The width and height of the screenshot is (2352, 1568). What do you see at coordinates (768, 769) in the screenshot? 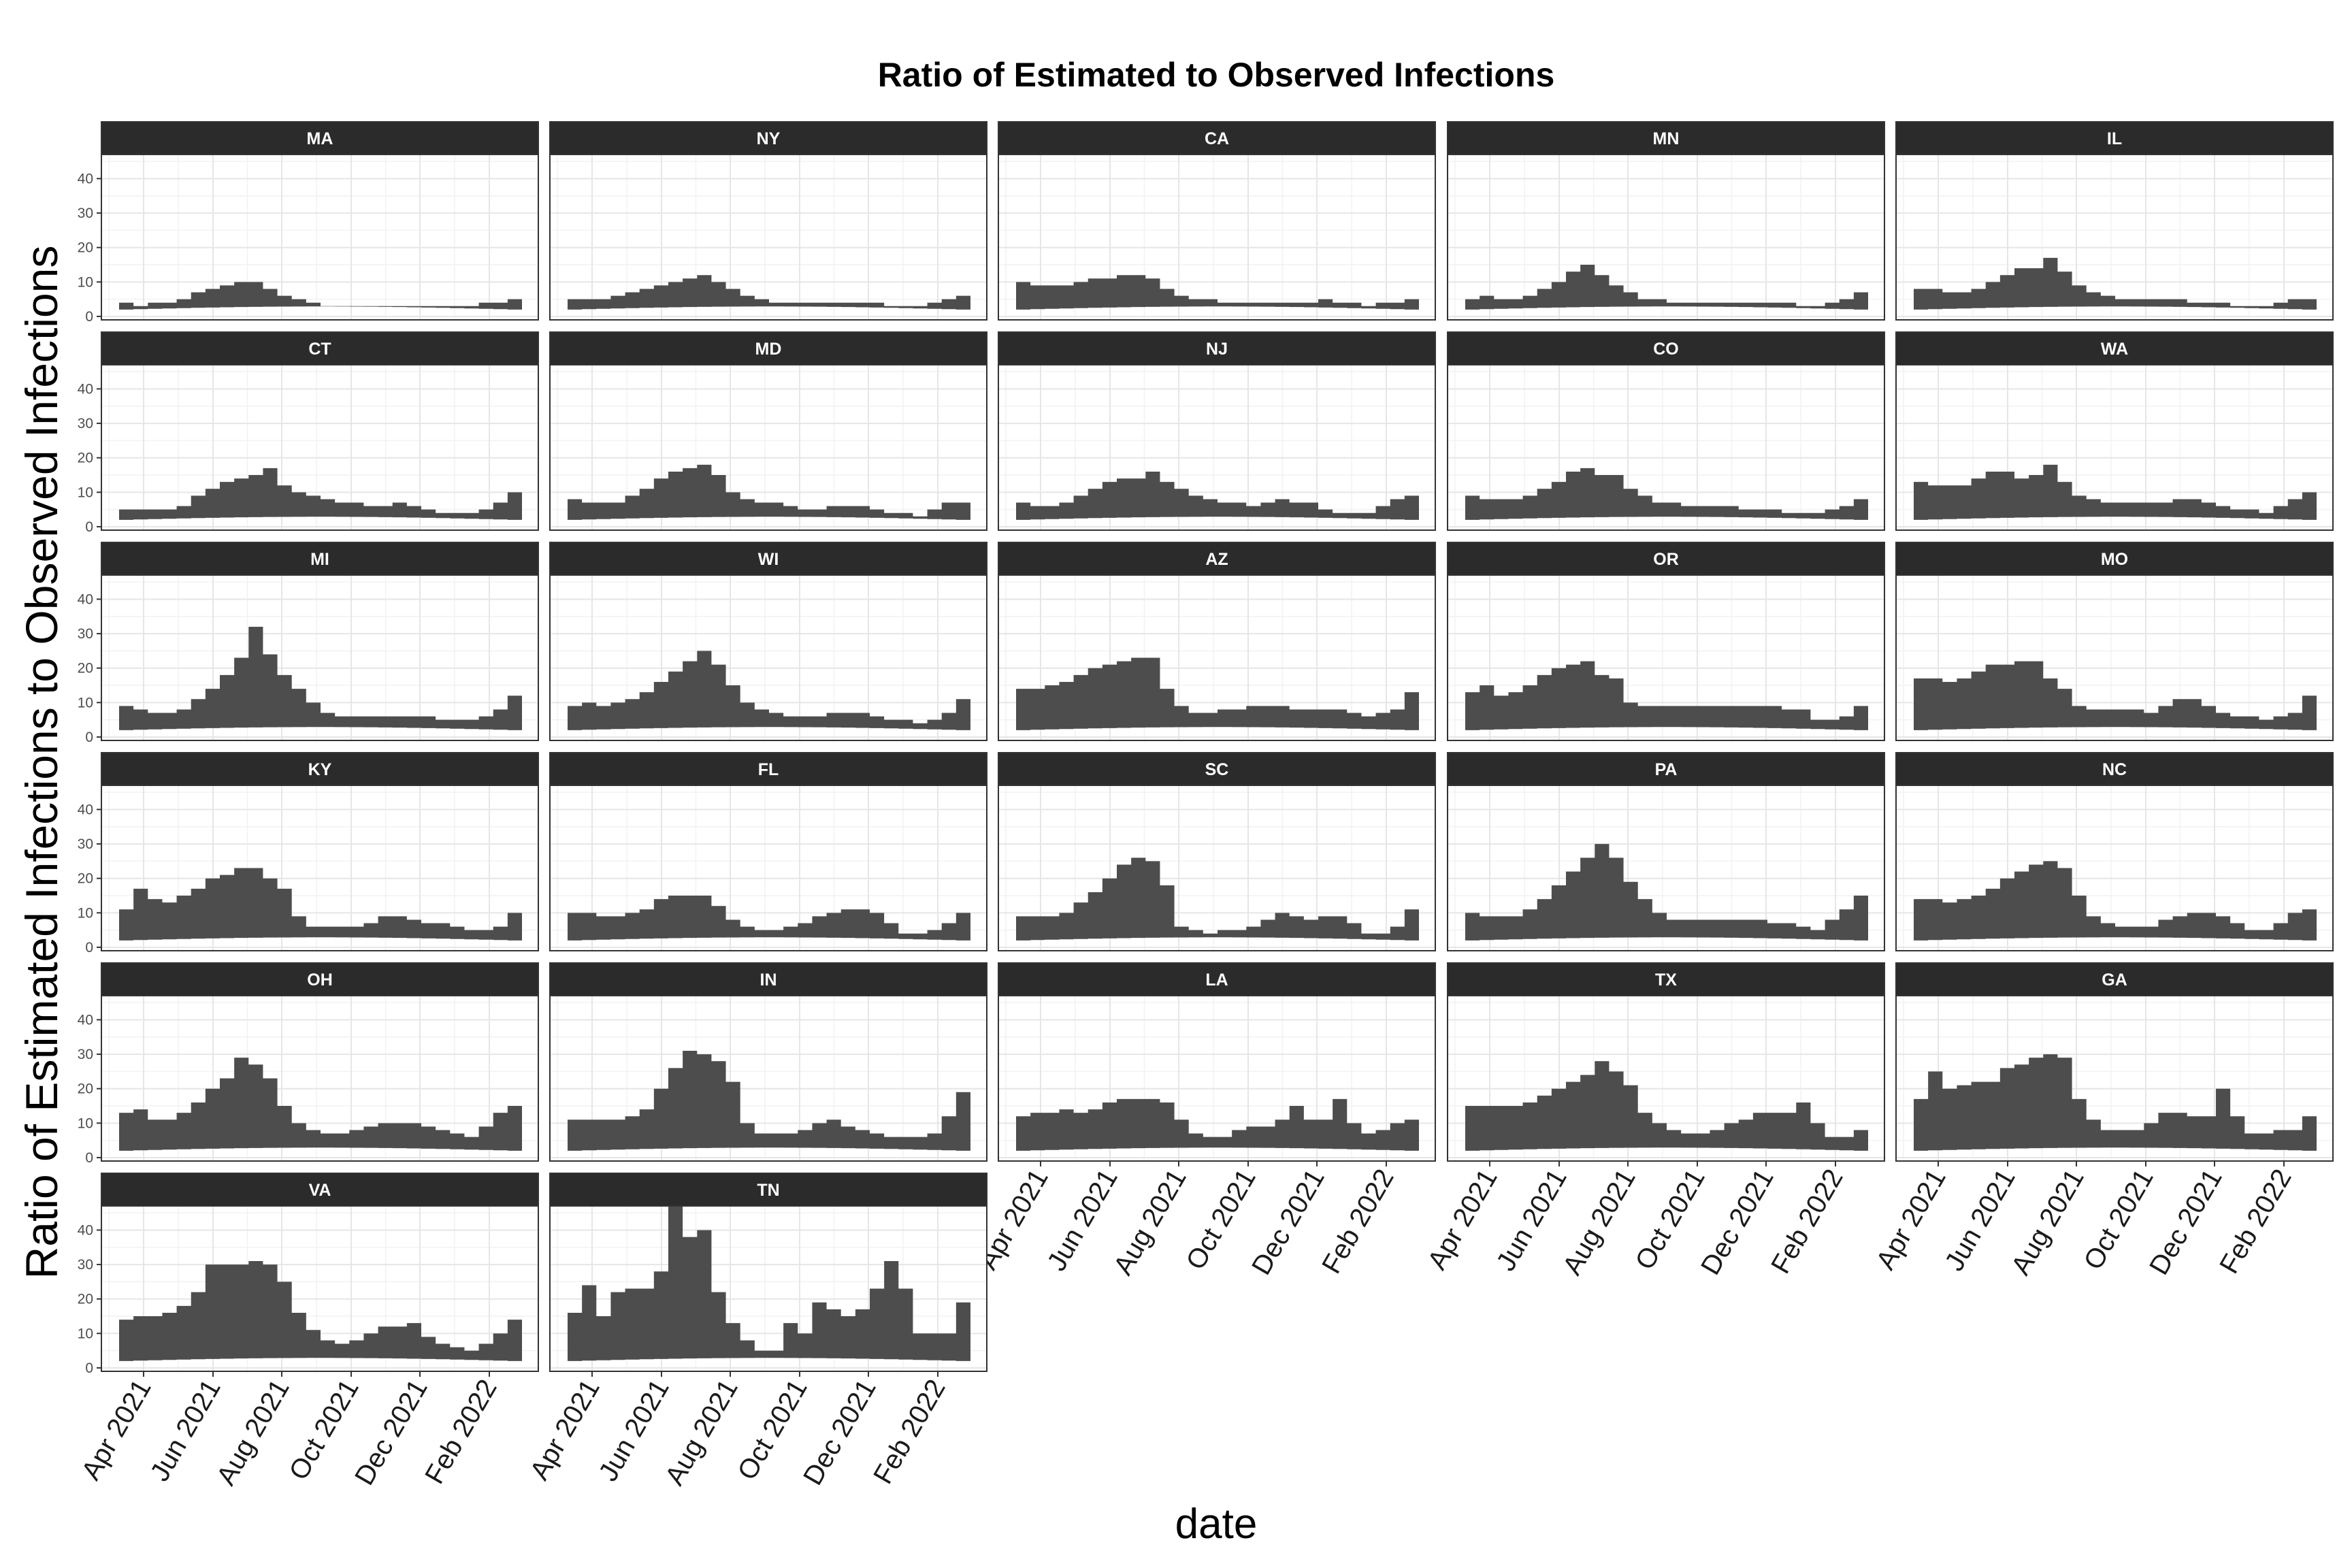
I see `facet-strip-fl` at bounding box center [768, 769].